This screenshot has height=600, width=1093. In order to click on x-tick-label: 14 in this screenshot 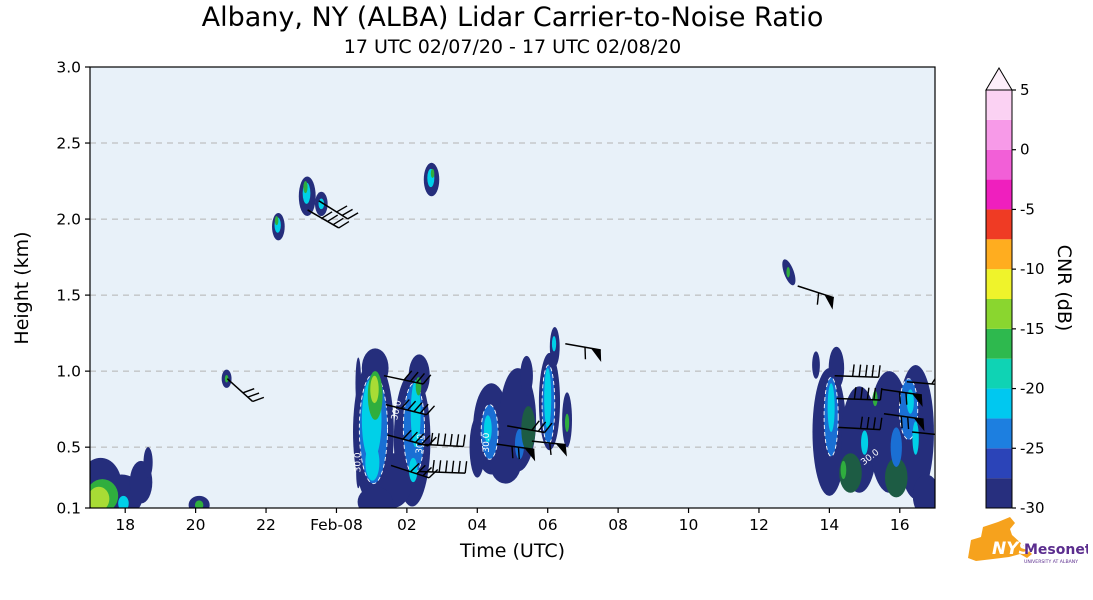, I will do `click(830, 525)`.